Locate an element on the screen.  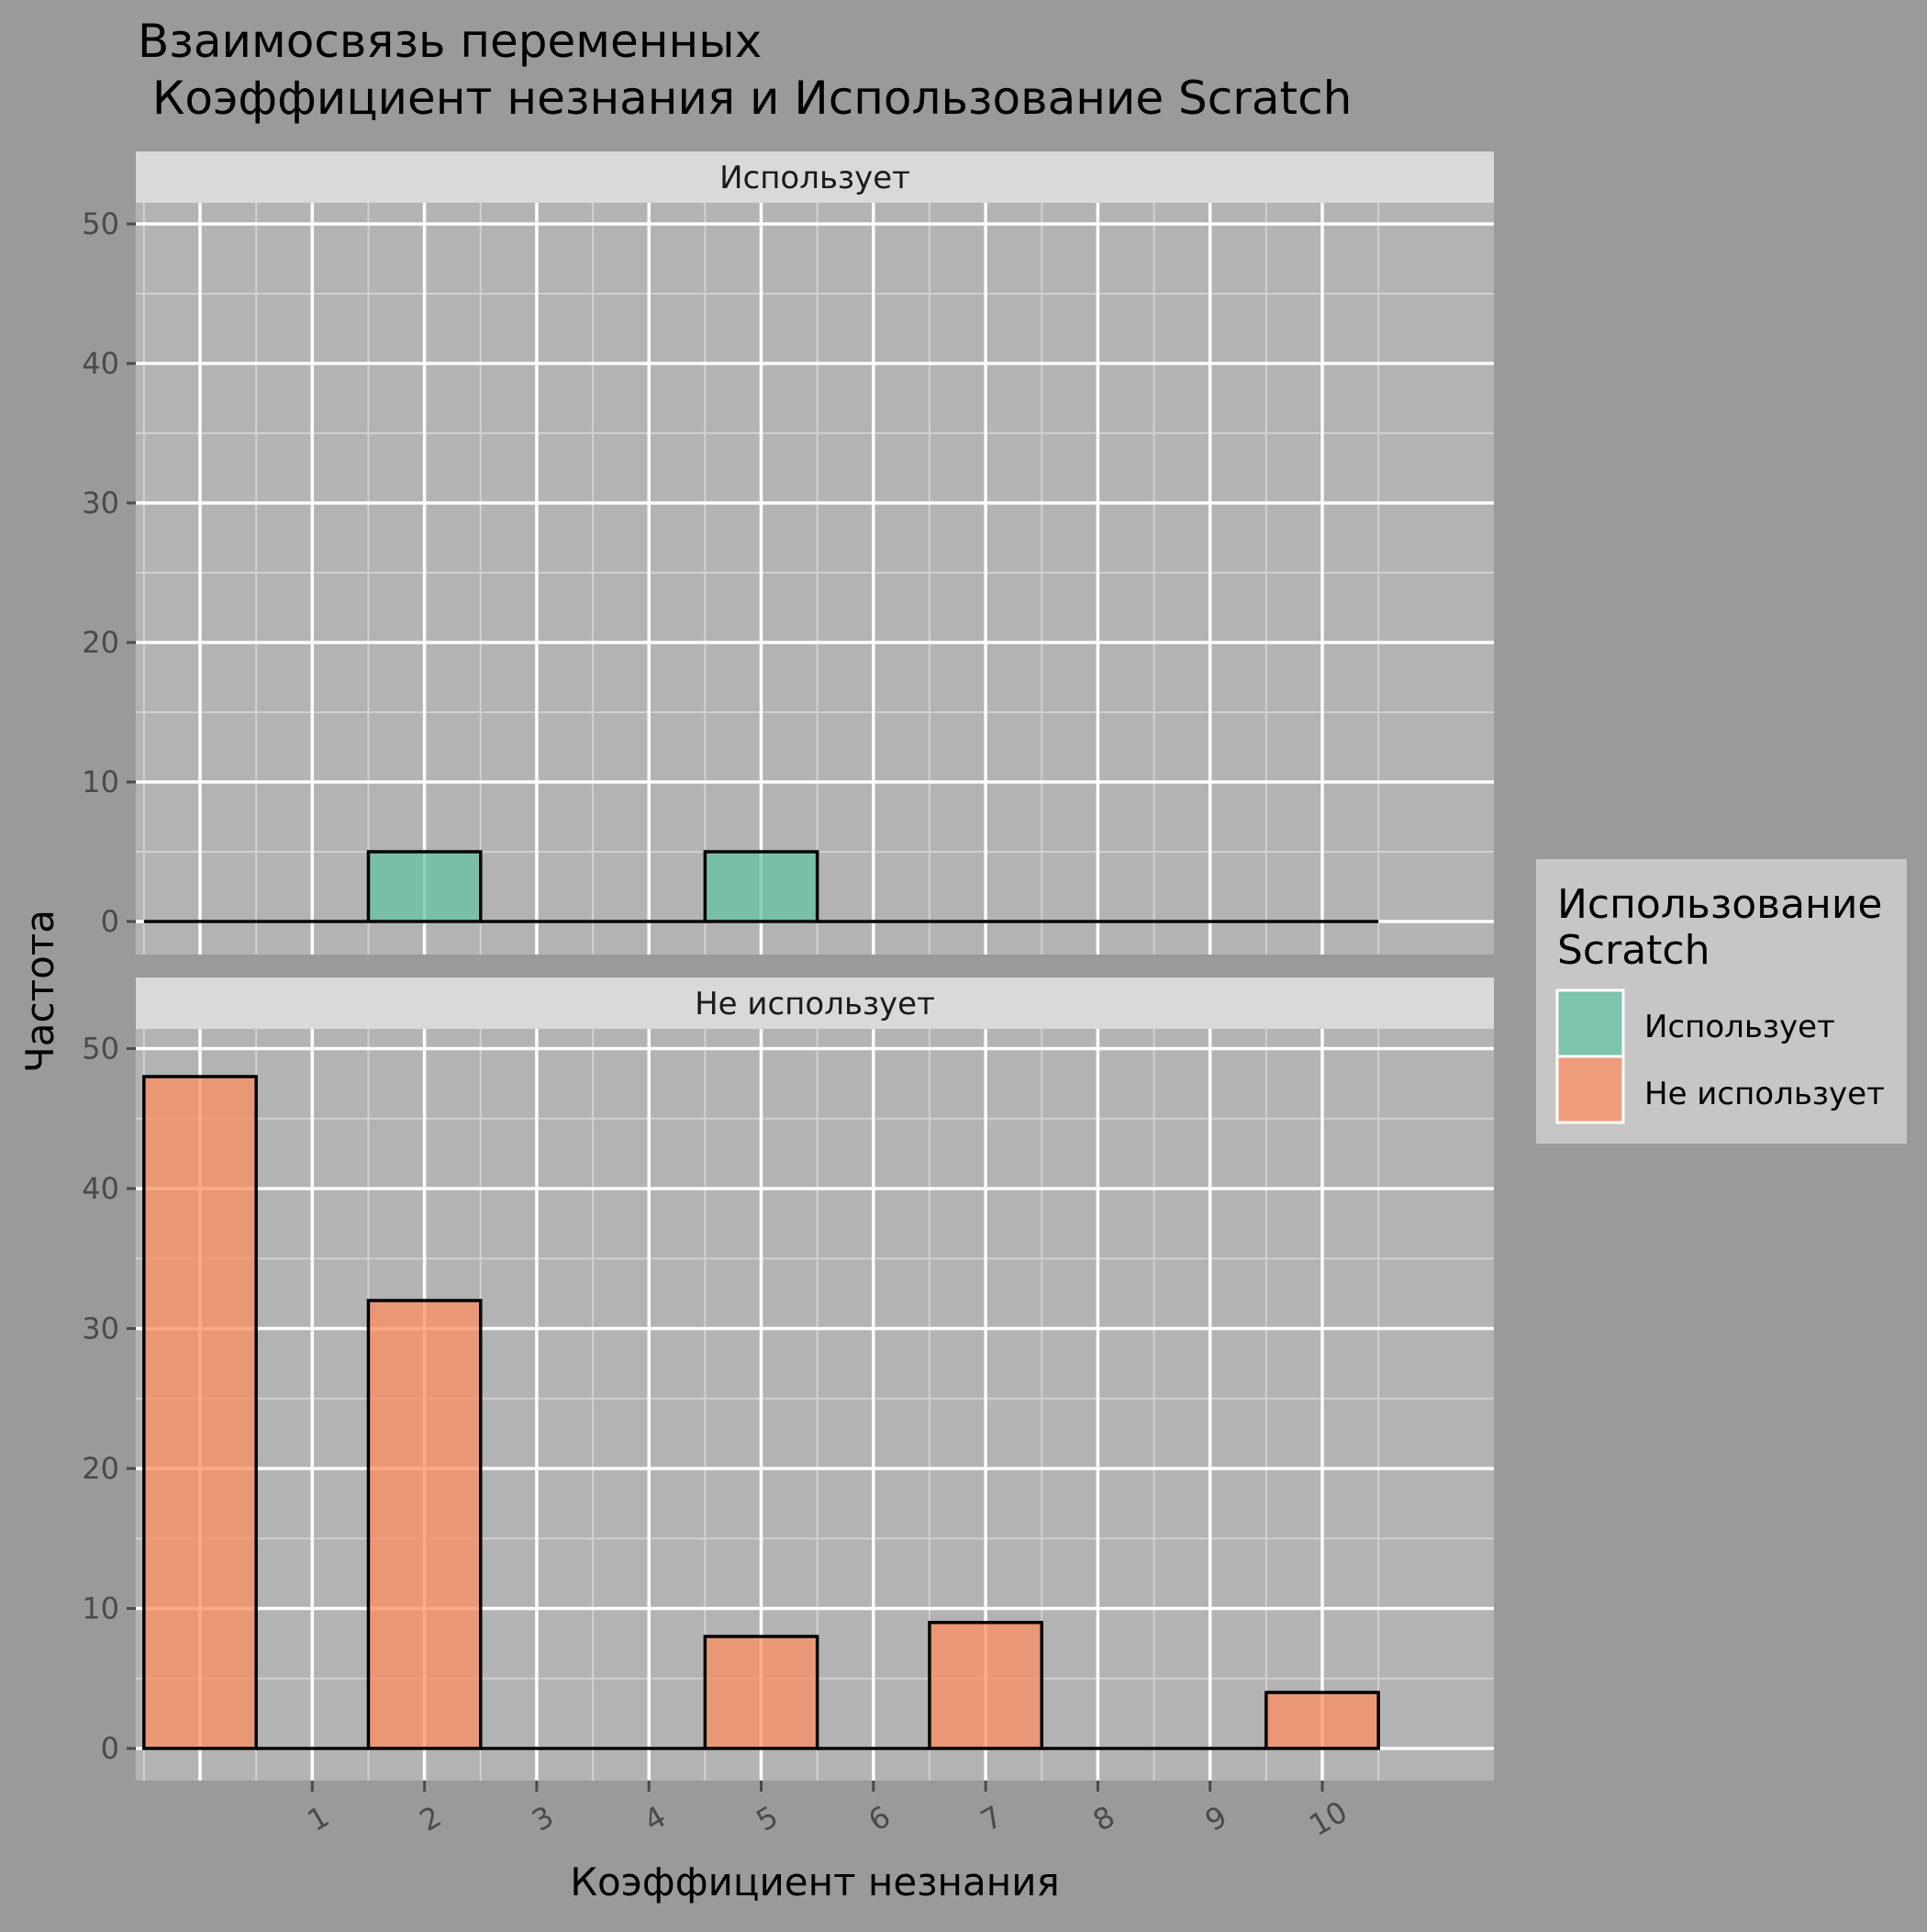
bar-Не-использует-0 is located at coordinates (200, 1412).